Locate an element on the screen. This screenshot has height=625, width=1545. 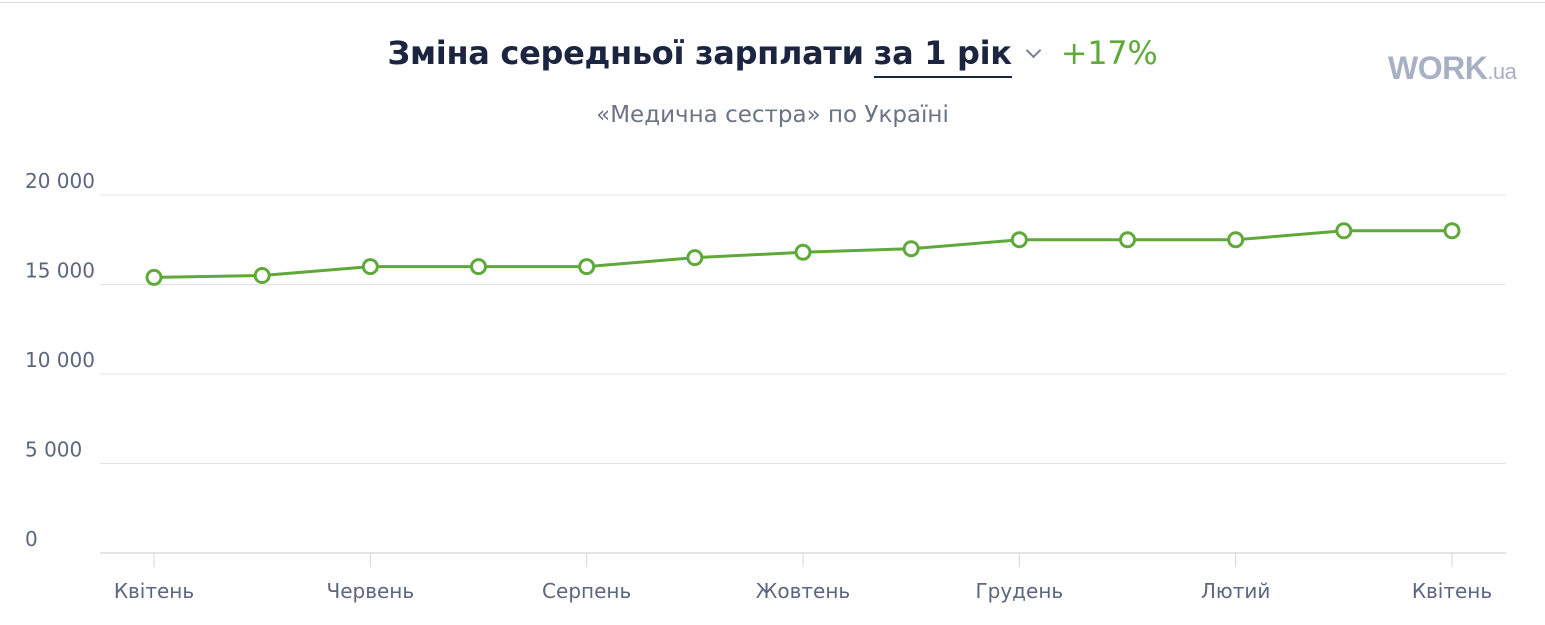
chart-subtitle: «Медична сестра» по Україні is located at coordinates (772, 115).